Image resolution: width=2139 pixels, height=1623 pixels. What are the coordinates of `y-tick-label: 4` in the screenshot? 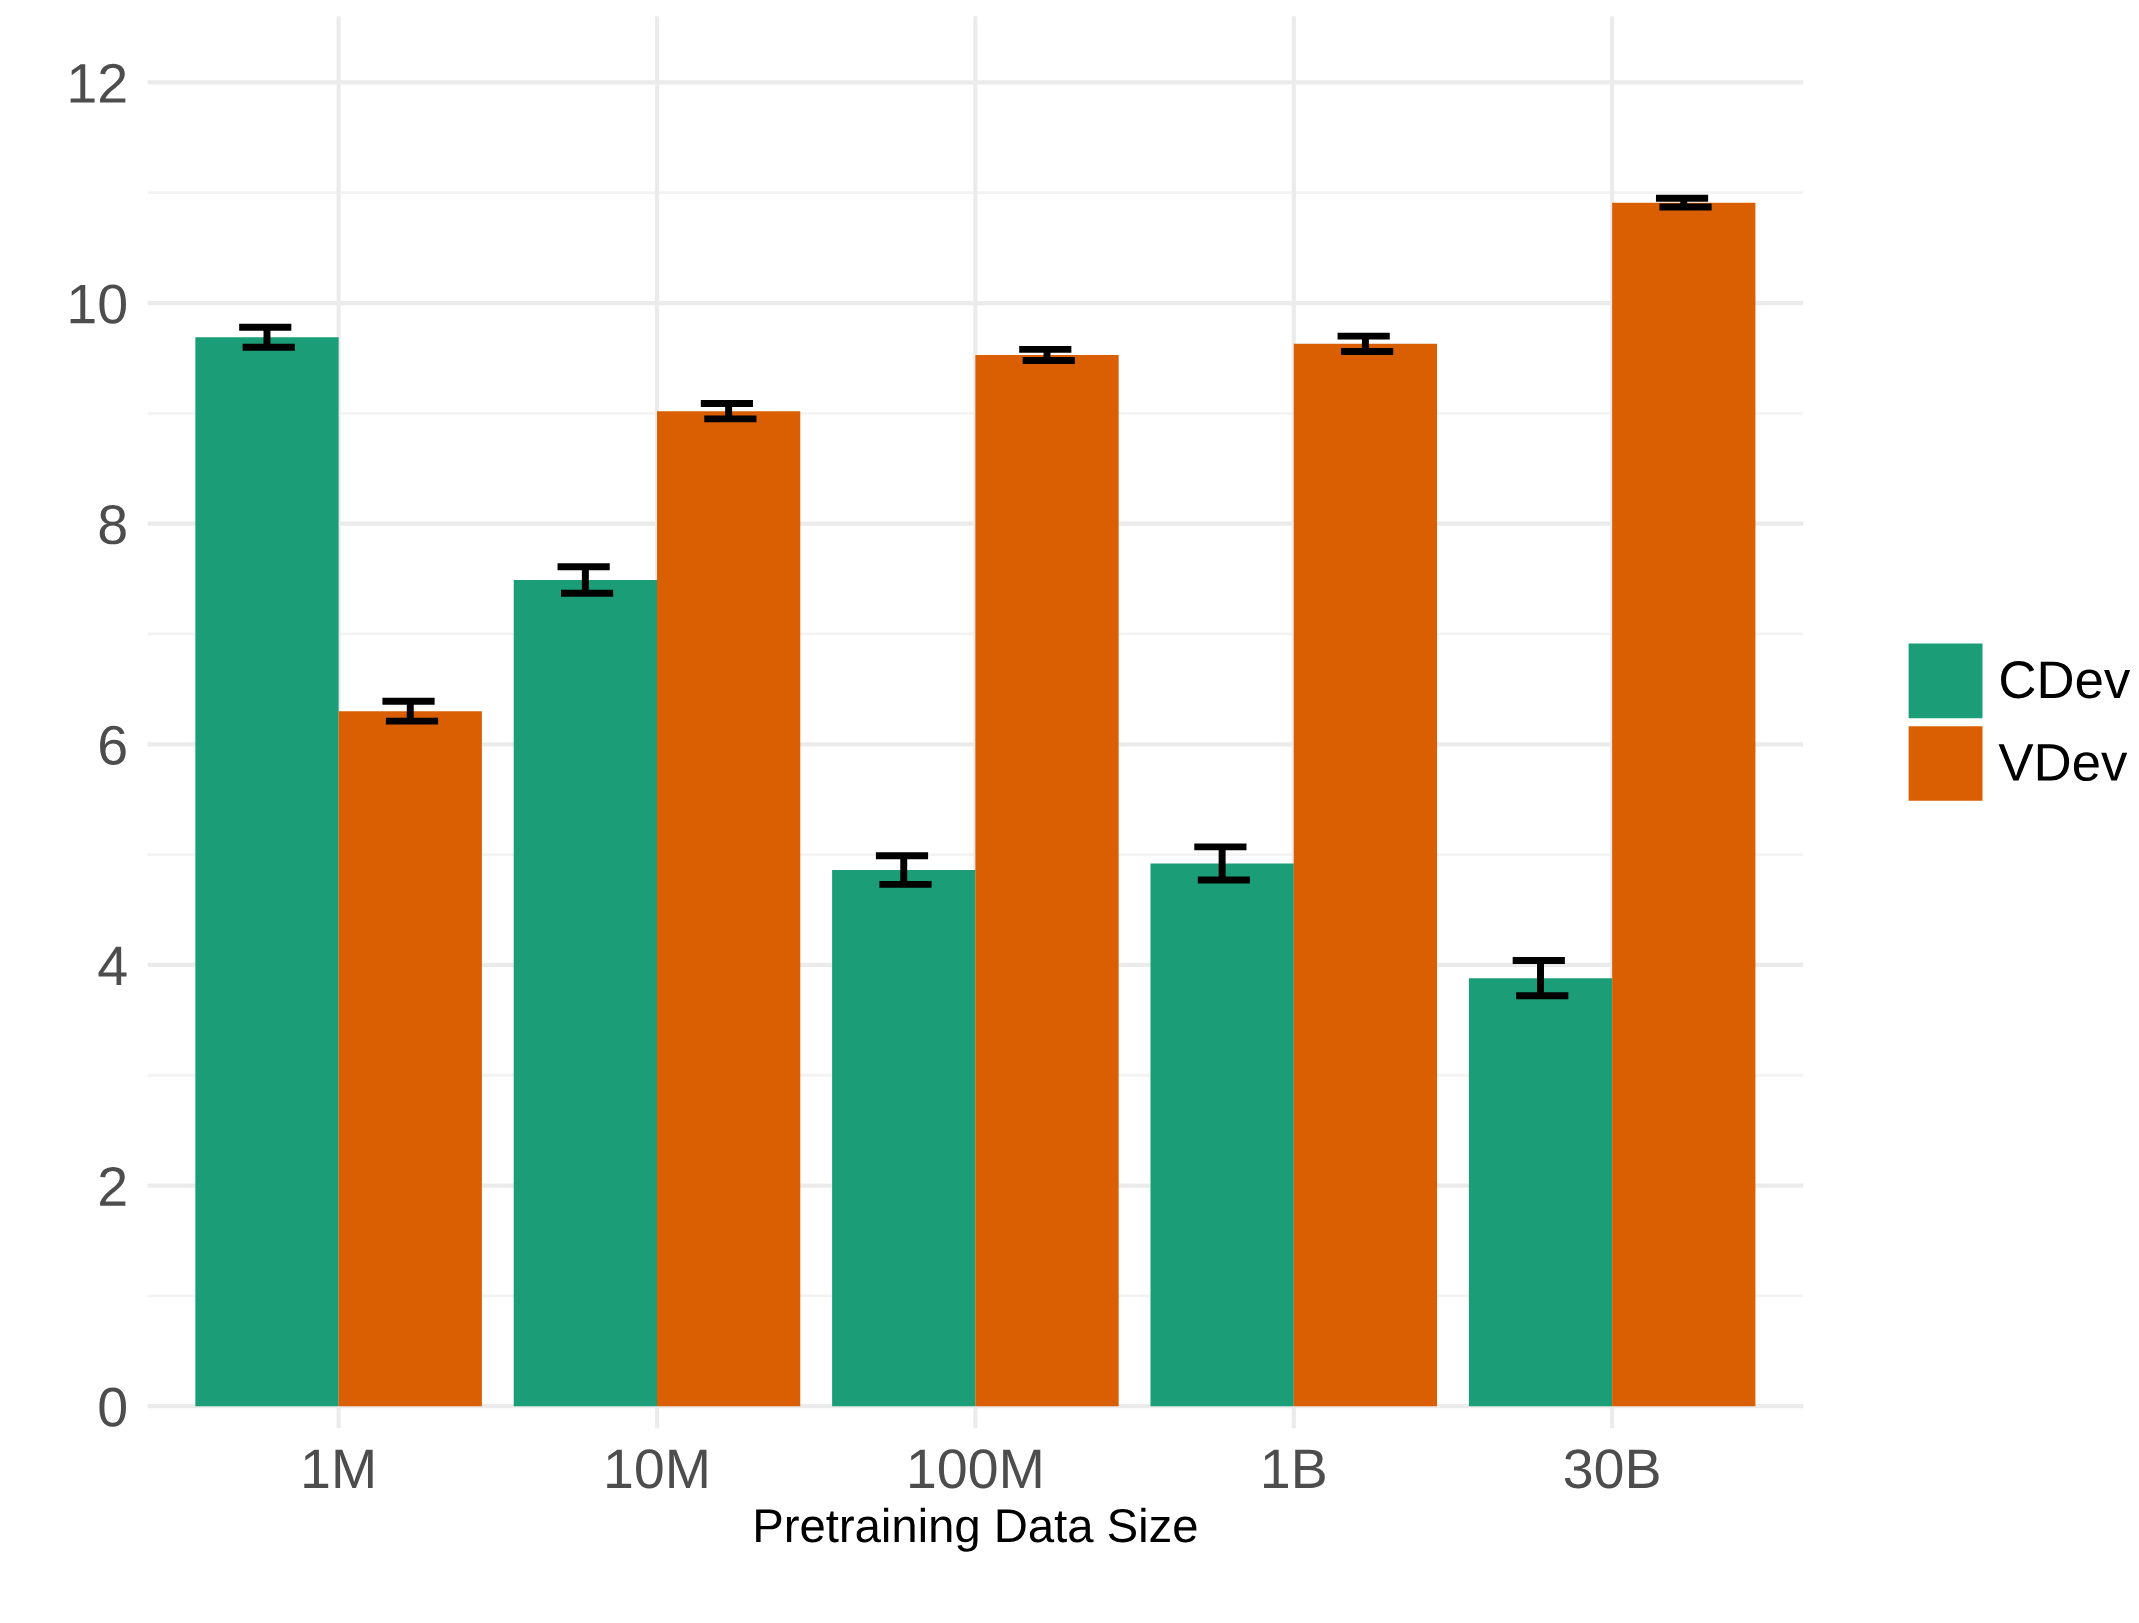 It's located at (112, 966).